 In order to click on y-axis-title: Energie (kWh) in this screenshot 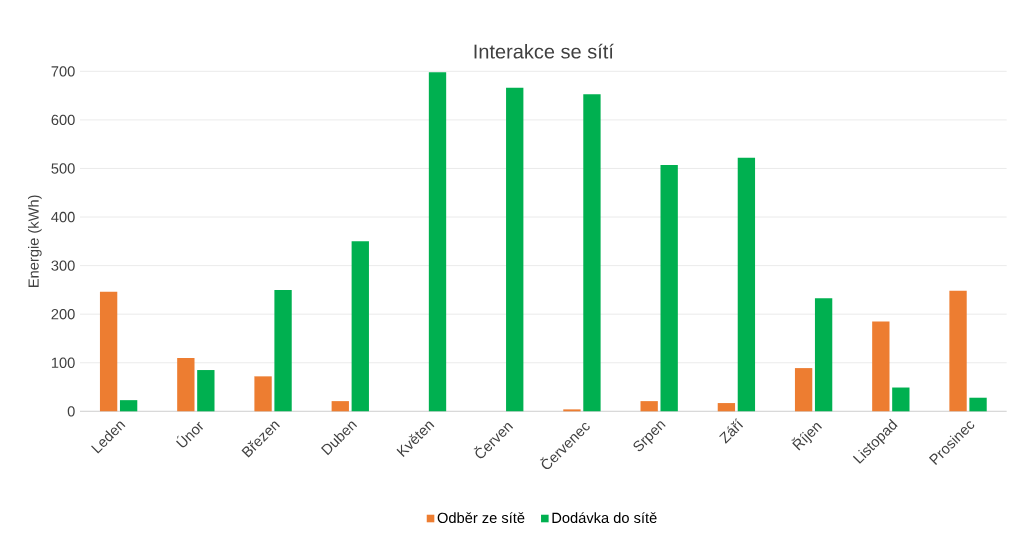, I will do `click(35, 241)`.